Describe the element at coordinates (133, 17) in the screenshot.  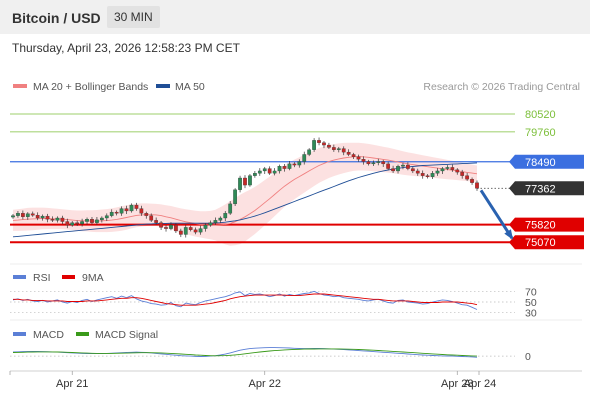
I see `interval-button: 30 MIN` at that location.